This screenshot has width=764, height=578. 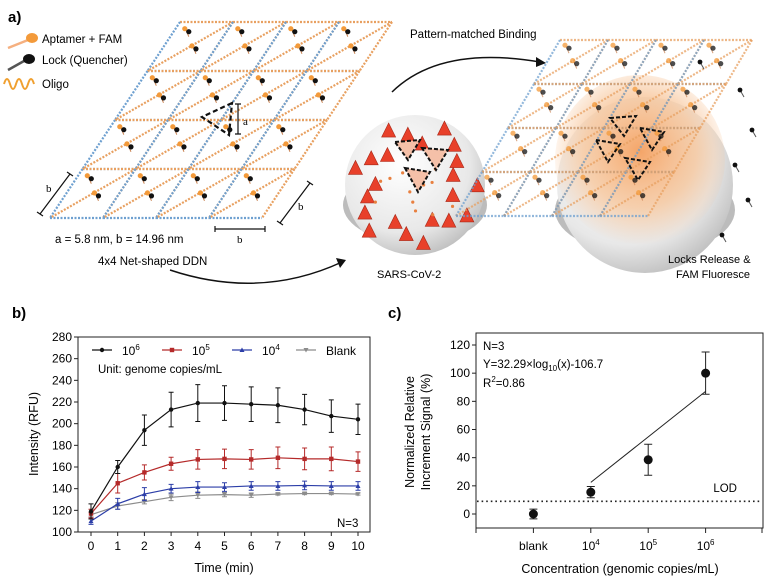 I want to click on lock-icon, so click(x=16, y=65).